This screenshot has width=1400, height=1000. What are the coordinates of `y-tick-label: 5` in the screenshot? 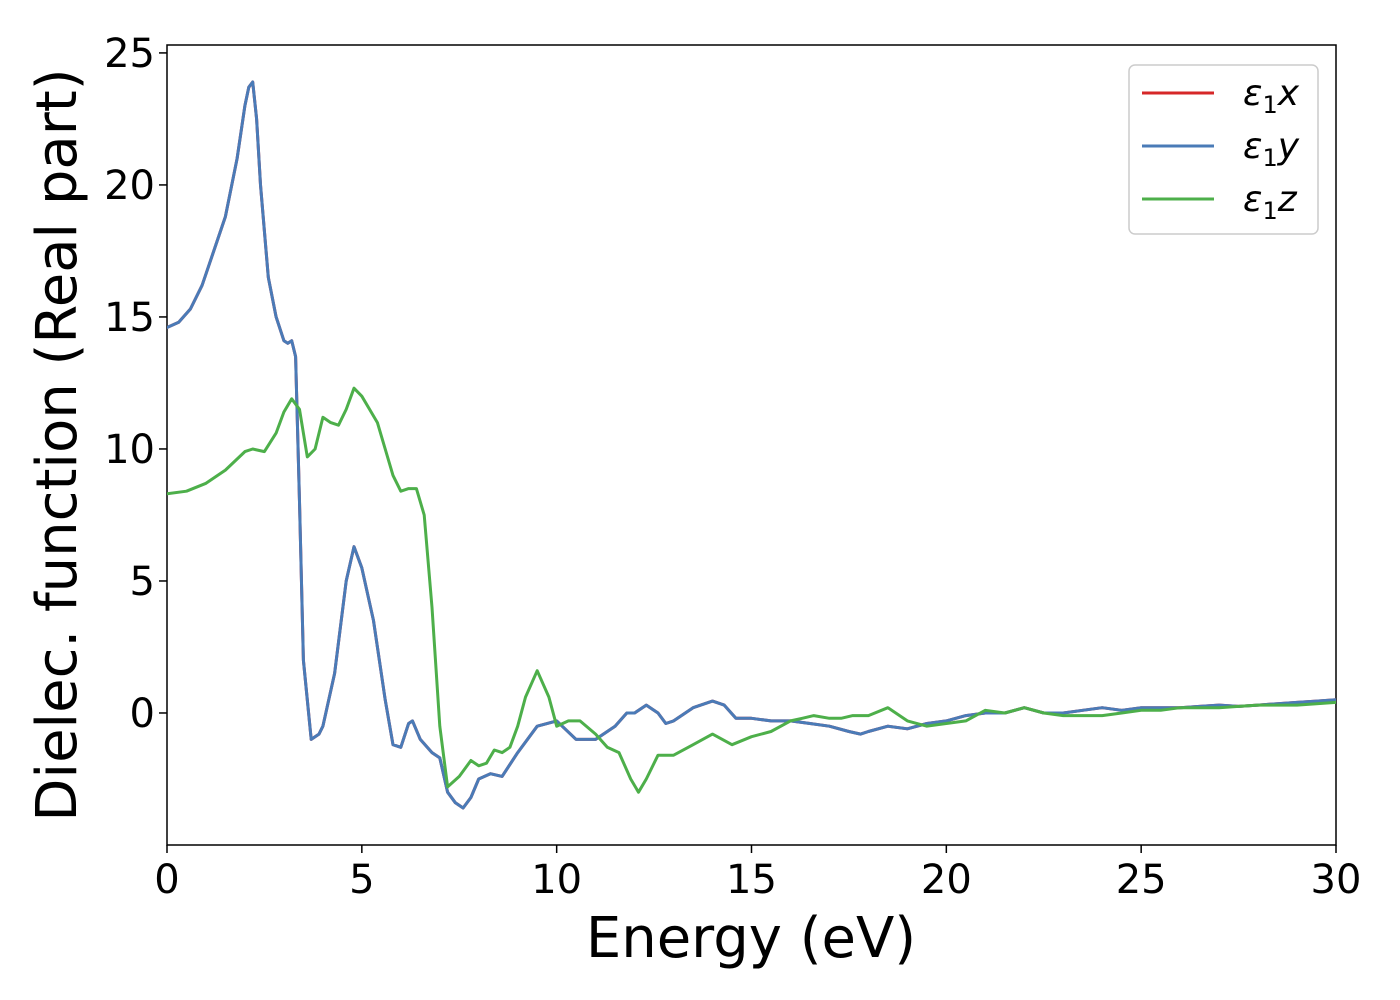 It's located at (142, 582).